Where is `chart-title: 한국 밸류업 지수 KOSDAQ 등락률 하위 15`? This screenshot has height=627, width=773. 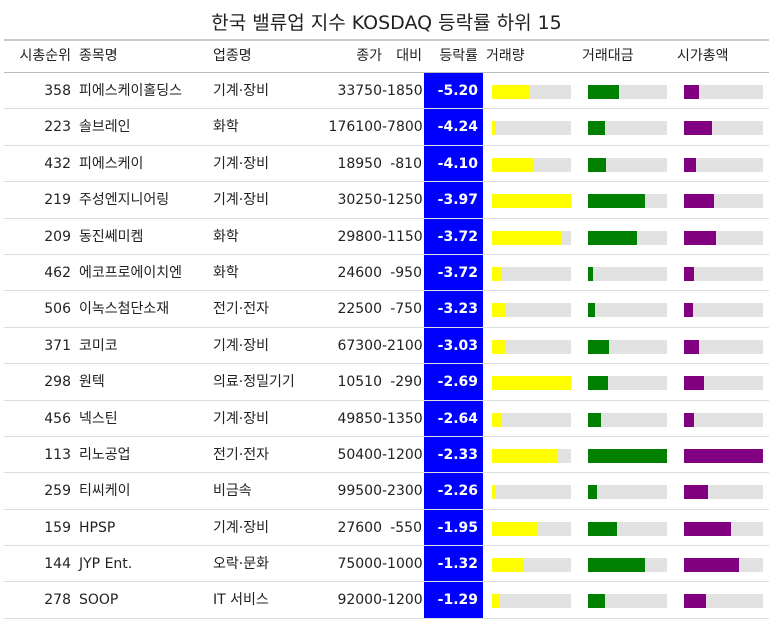 chart-title: 한국 밸류업 지수 KOSDAQ 등락률 하위 15 is located at coordinates (386, 23).